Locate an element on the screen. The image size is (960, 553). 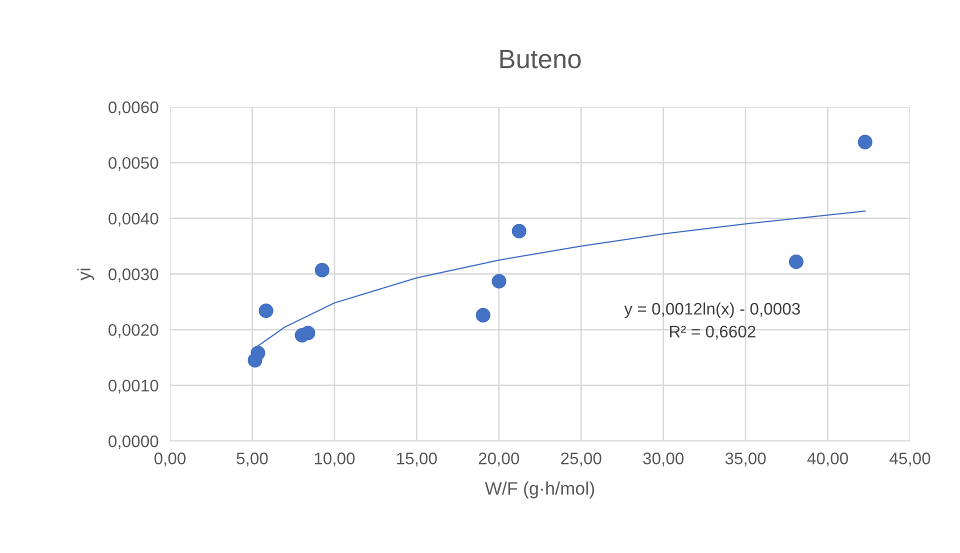
y-tick-label: 0,0040 is located at coordinates (133, 219).